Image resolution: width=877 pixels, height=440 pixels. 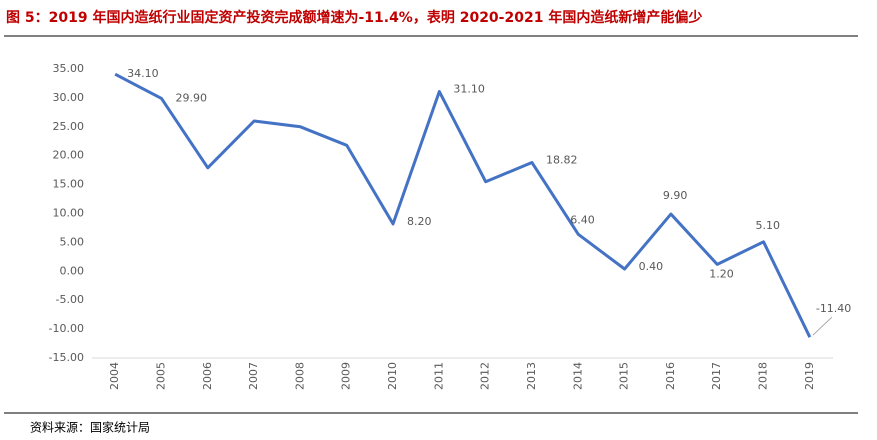 What do you see at coordinates (577, 376) in the screenshot?
I see `x-tick-label: 2014` at bounding box center [577, 376].